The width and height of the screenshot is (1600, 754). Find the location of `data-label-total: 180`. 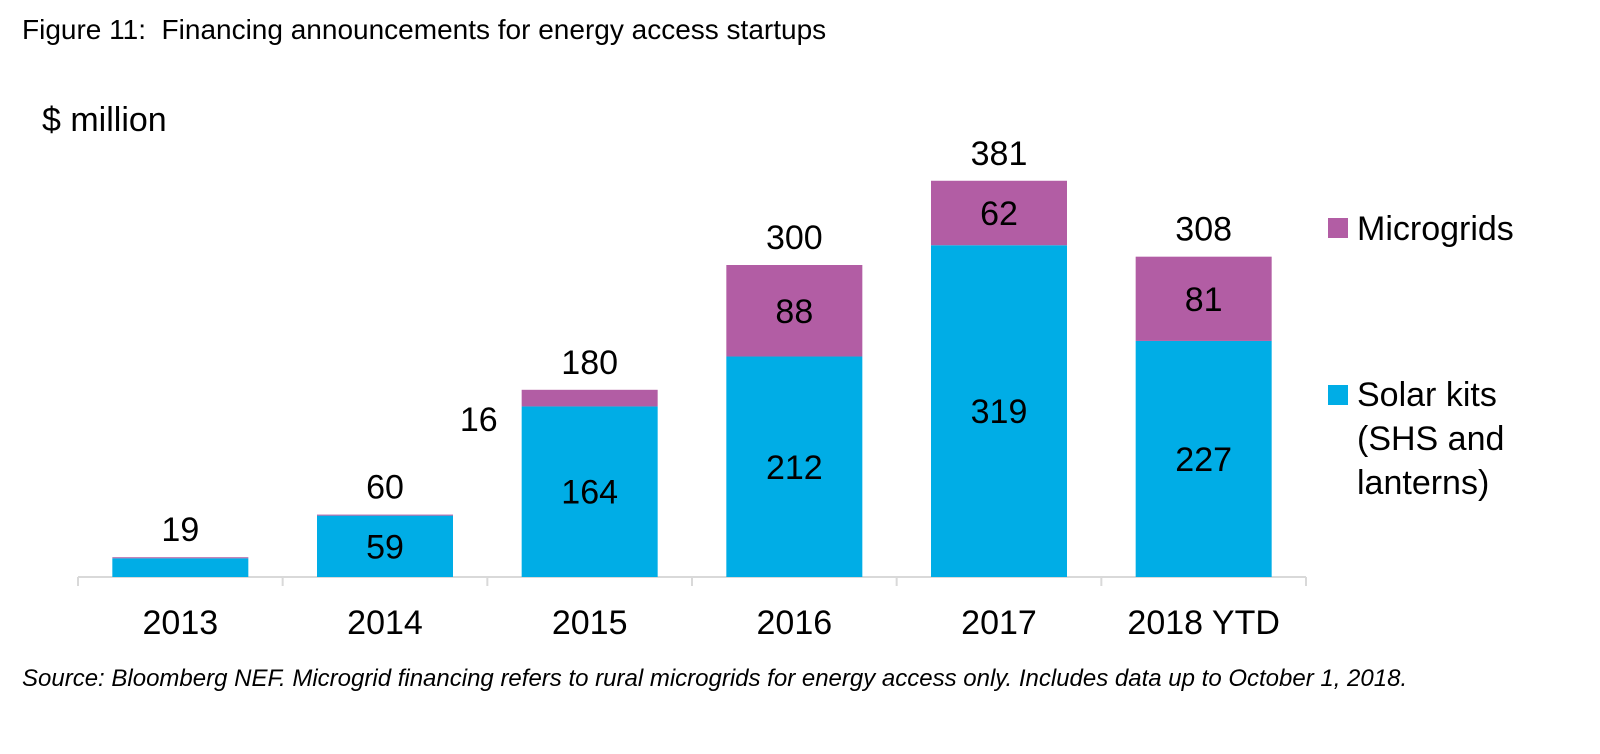

data-label-total: 180 is located at coordinates (589, 363).